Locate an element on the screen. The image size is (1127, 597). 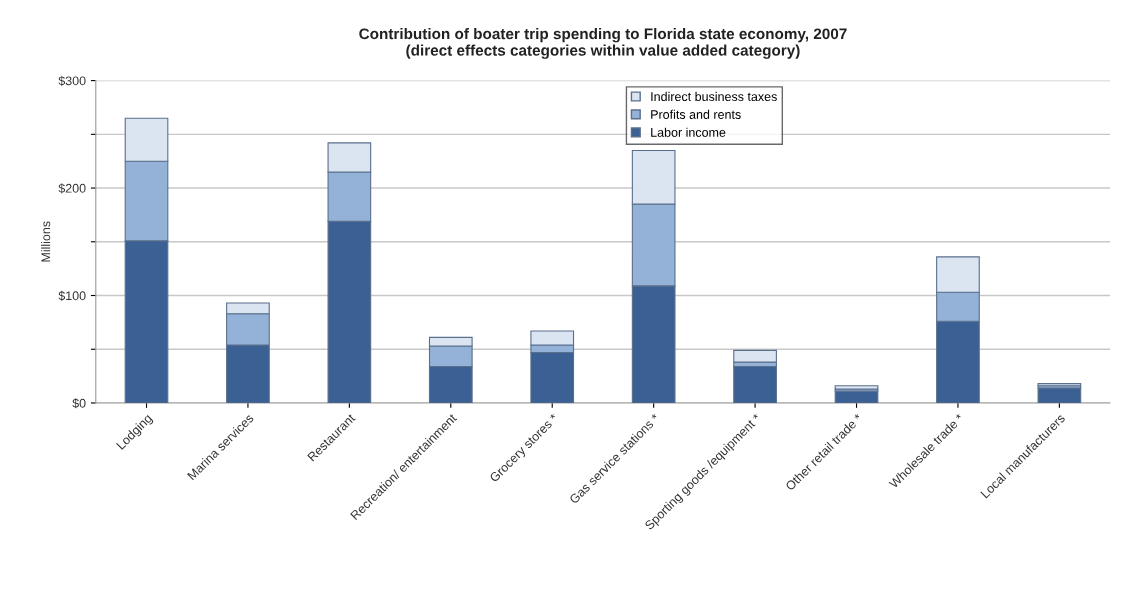
y-tick-label: $0 is located at coordinates (79, 403).